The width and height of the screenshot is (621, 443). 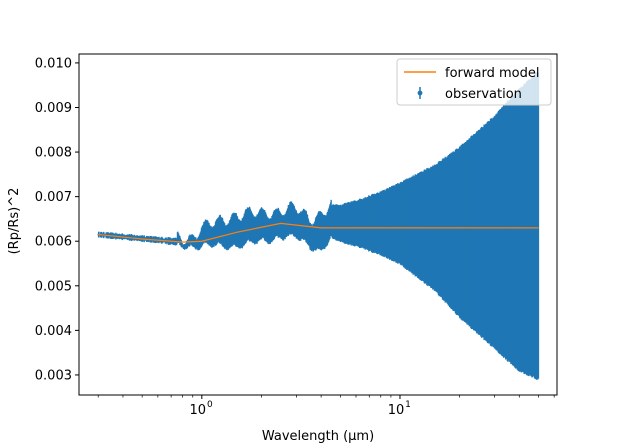 What do you see at coordinates (210, 405) in the screenshot?
I see `x-tick-exponent: 0` at bounding box center [210, 405].